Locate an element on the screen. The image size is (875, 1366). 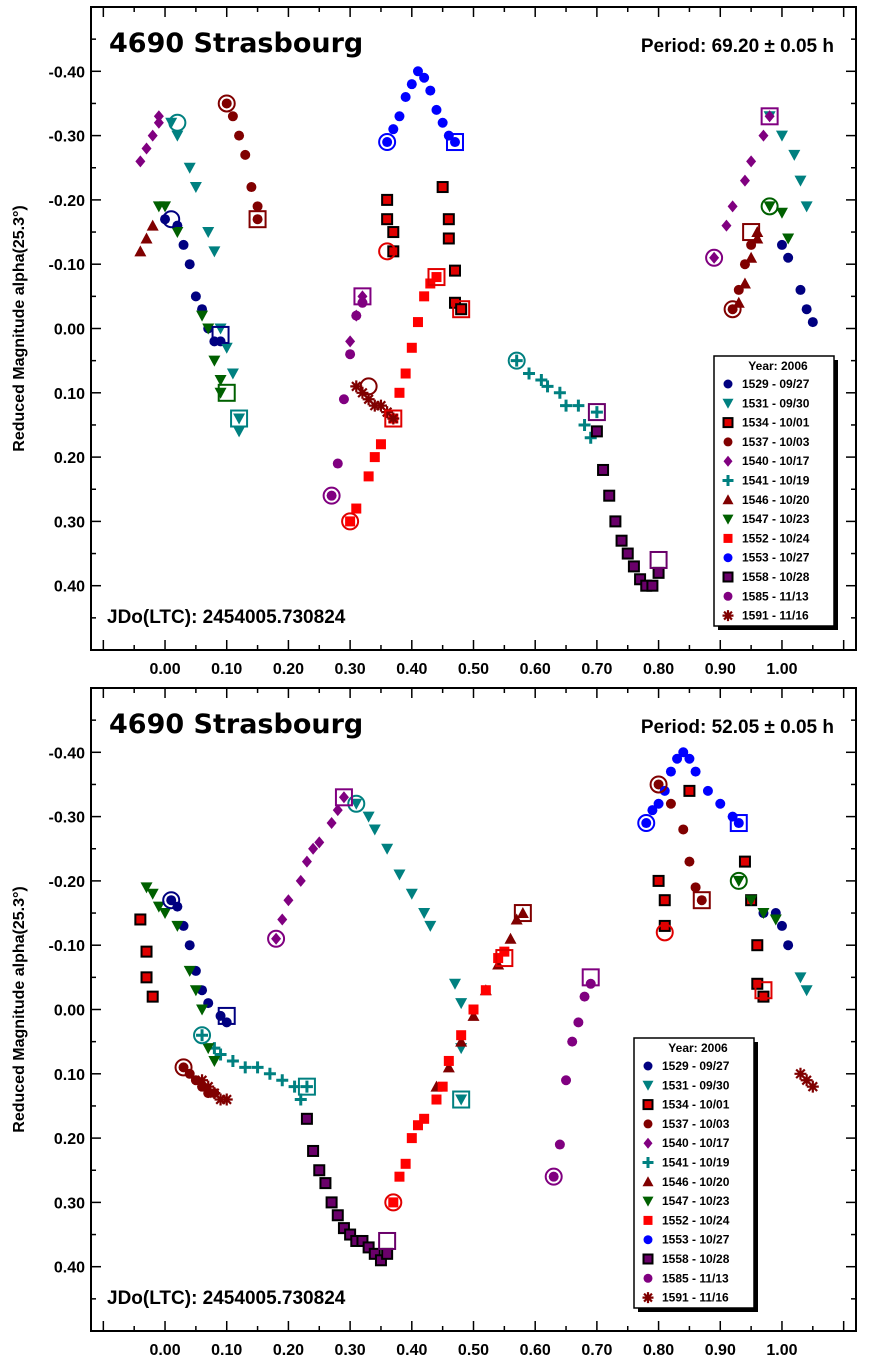
start-marker is located at coordinates (183, 1067).